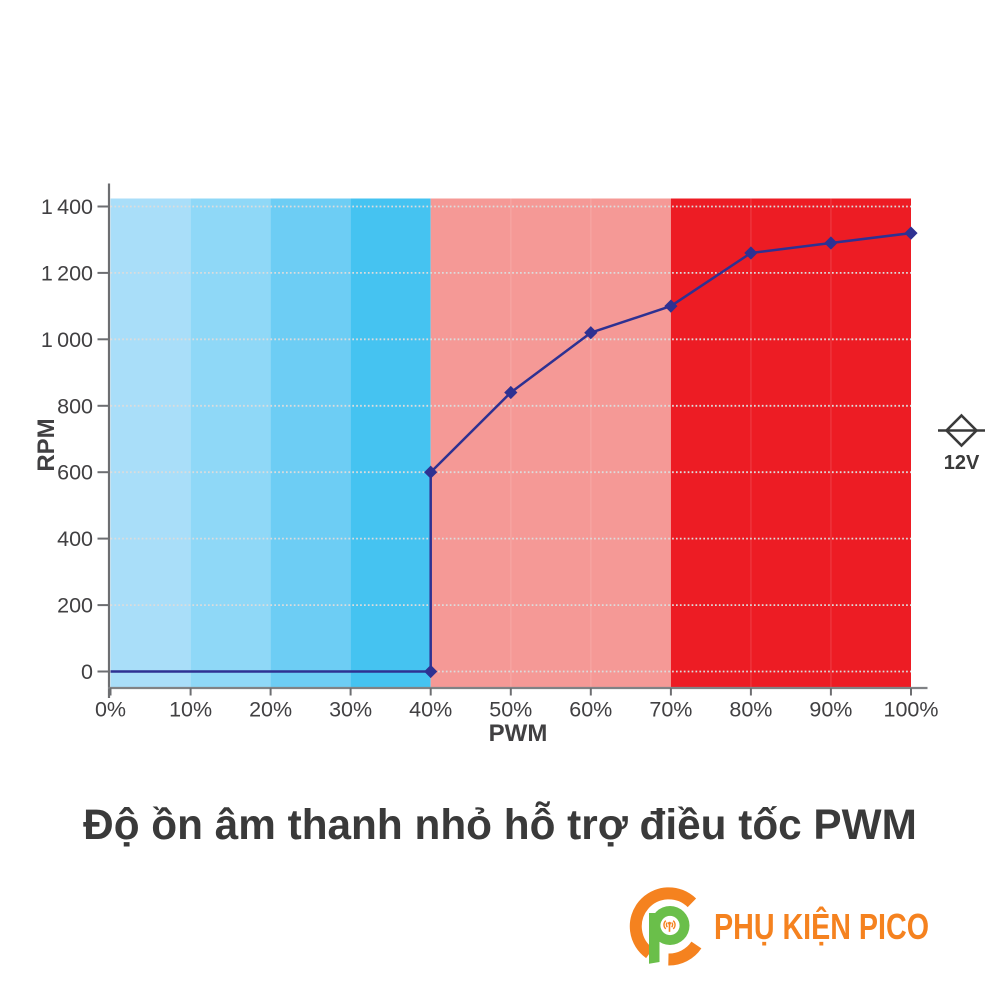  What do you see at coordinates (518, 733) in the screenshot?
I see `svg-text: PWM` at bounding box center [518, 733].